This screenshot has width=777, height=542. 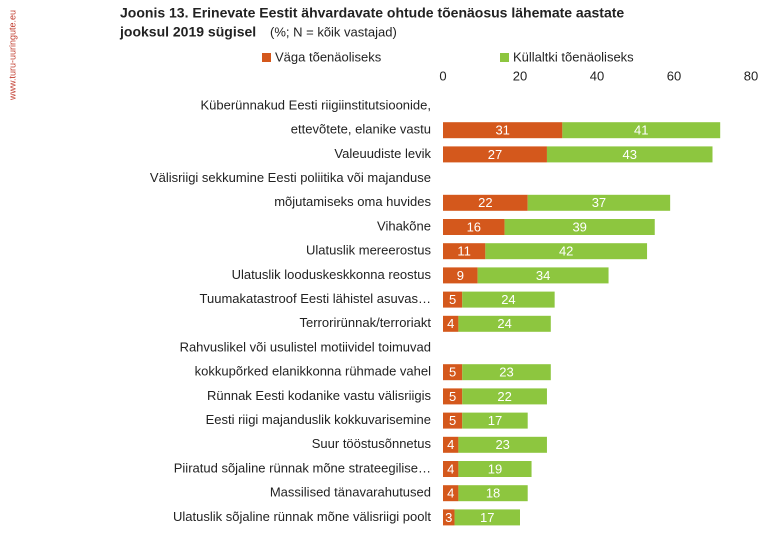 I want to click on x-tick-label: 40, so click(x=597, y=75).